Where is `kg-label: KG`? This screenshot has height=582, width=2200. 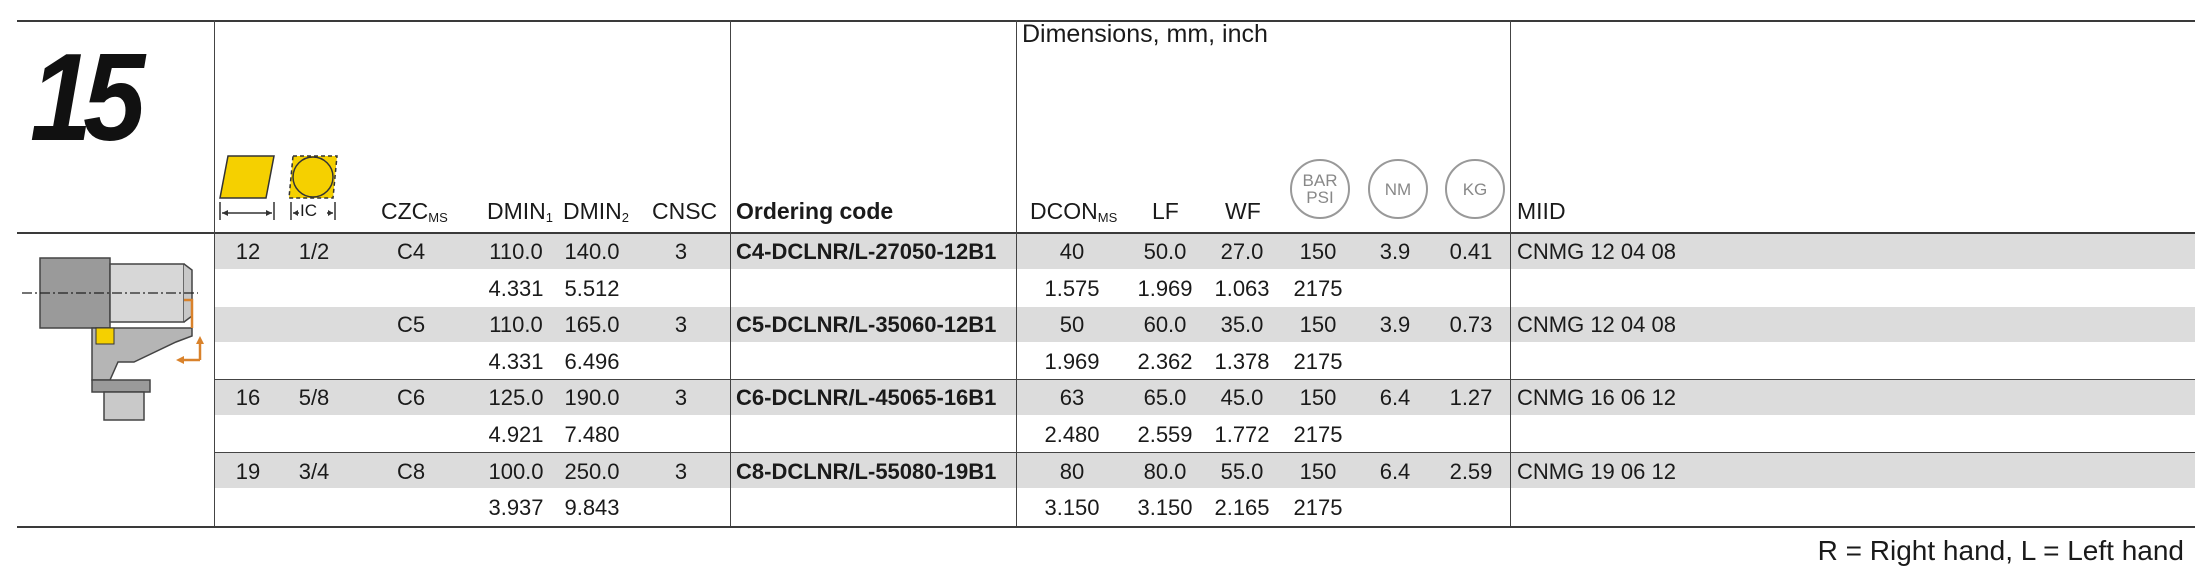
kg-label: KG is located at coordinates (1475, 189).